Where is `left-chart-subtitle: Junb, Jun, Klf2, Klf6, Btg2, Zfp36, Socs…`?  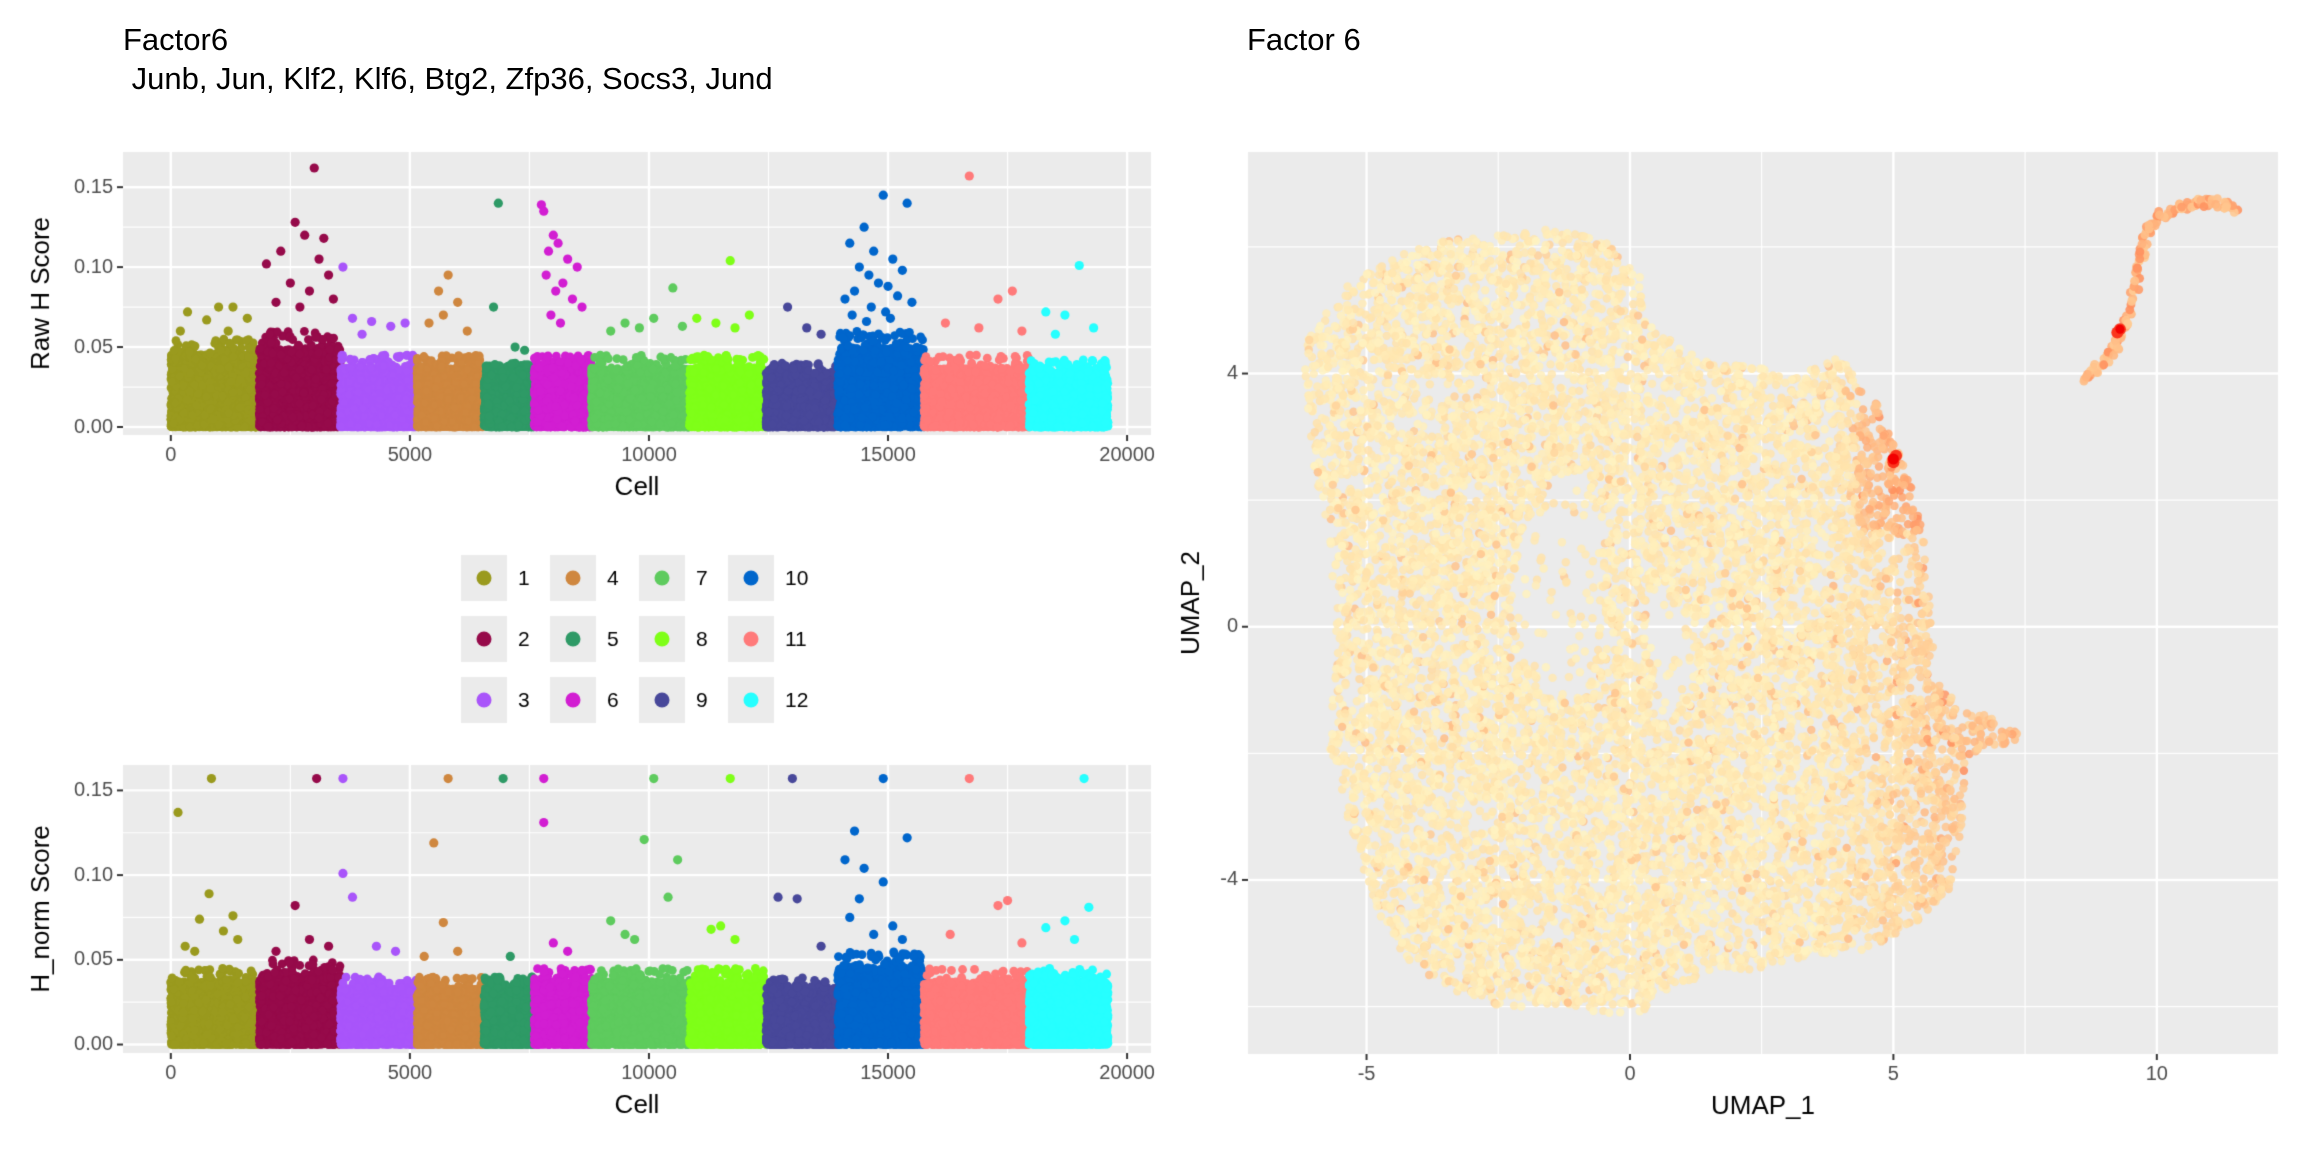 left-chart-subtitle: Junb, Jun, Klf2, Klf6, Btg2, Zfp36, Socs… is located at coordinates (448, 78).